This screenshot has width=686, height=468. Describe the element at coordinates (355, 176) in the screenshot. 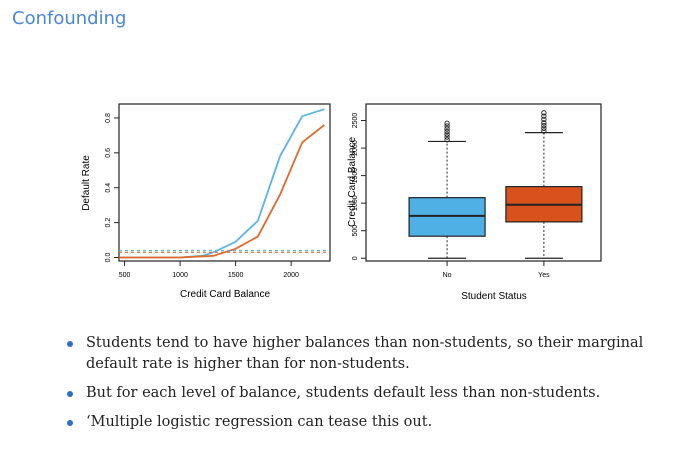

I see `y-tick-label: 1500` at that location.